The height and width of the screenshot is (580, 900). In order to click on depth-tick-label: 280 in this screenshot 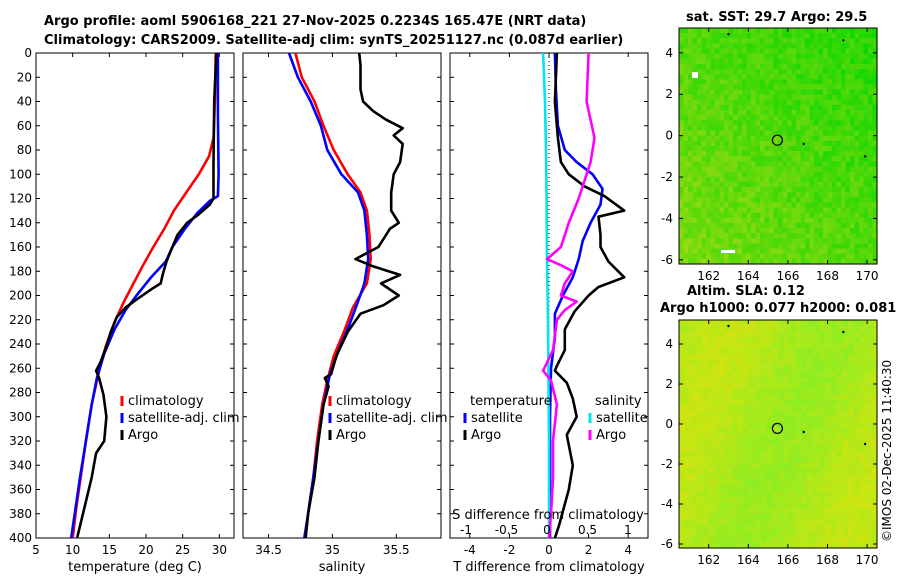, I will do `click(20, 393)`.